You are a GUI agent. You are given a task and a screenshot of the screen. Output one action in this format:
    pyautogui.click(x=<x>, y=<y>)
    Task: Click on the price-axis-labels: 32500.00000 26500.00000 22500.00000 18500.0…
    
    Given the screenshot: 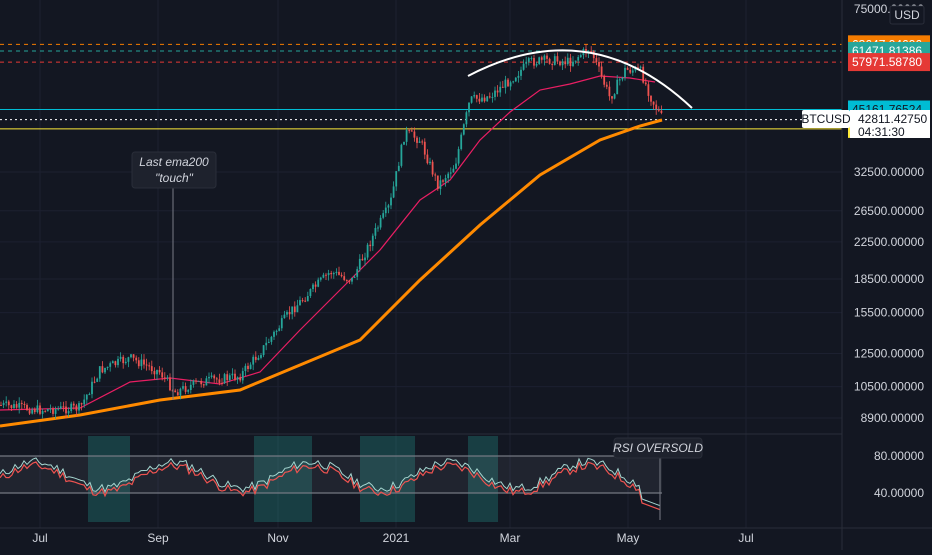 What is the action you would take?
    pyautogui.click(x=889, y=295)
    